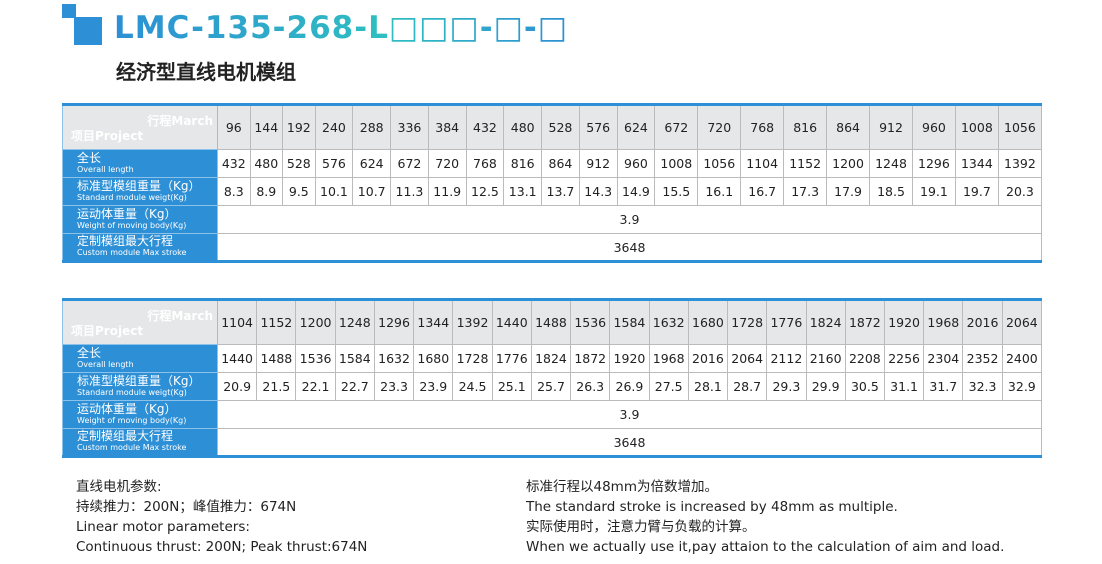 Image resolution: width=1102 pixels, height=564 pixels. I want to click on length-cell: 720, so click(447, 163).